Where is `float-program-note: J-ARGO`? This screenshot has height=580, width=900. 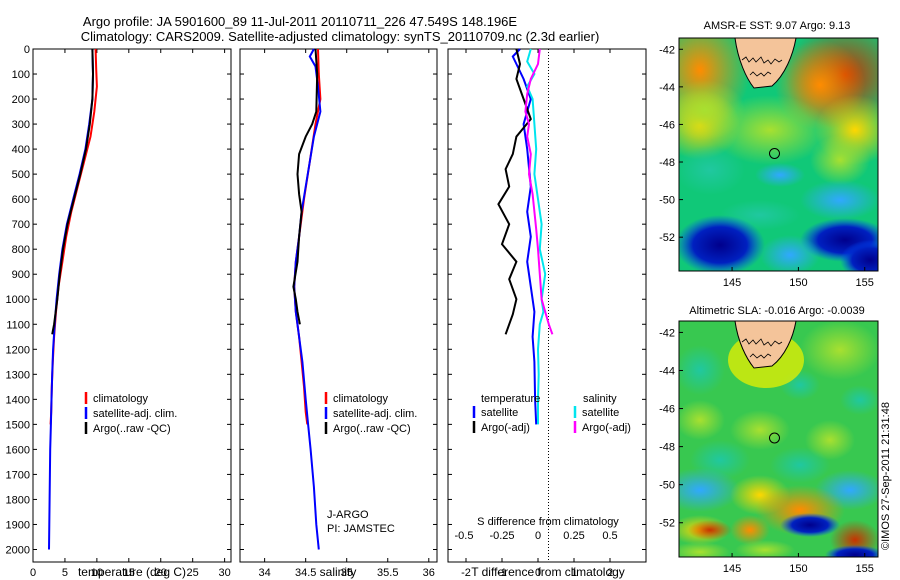 float-program-note: J-ARGO is located at coordinates (348, 515).